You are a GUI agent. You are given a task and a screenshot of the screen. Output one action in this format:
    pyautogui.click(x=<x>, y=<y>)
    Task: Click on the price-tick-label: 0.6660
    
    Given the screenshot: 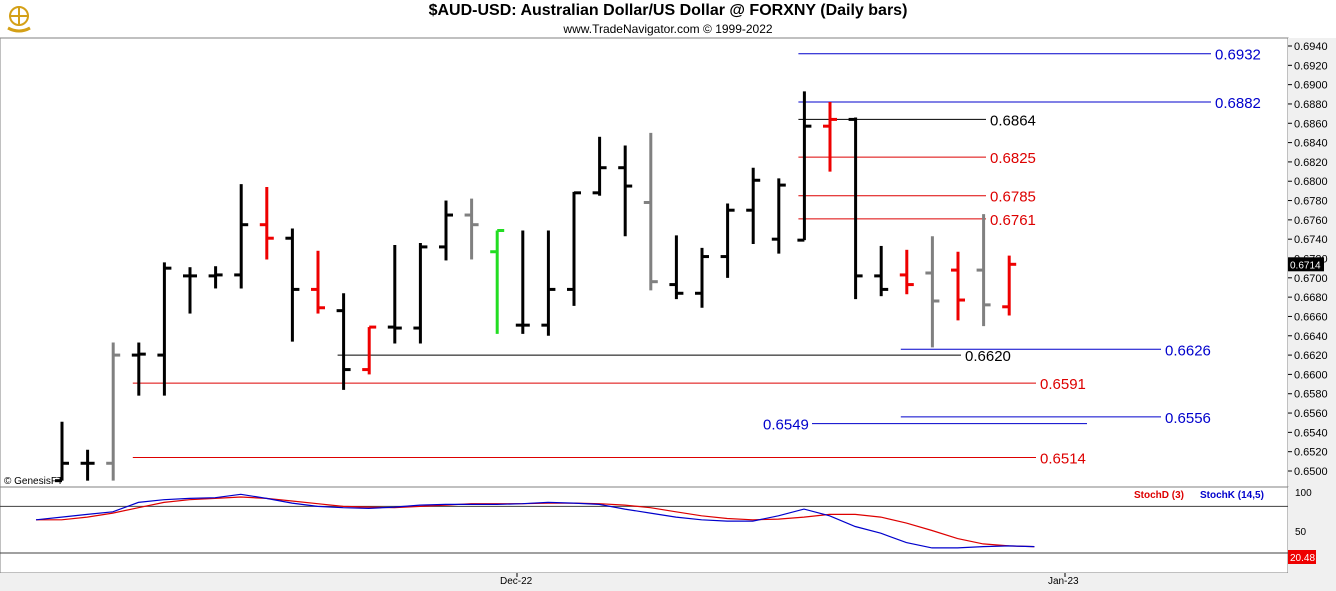 What is the action you would take?
    pyautogui.click(x=1311, y=317)
    